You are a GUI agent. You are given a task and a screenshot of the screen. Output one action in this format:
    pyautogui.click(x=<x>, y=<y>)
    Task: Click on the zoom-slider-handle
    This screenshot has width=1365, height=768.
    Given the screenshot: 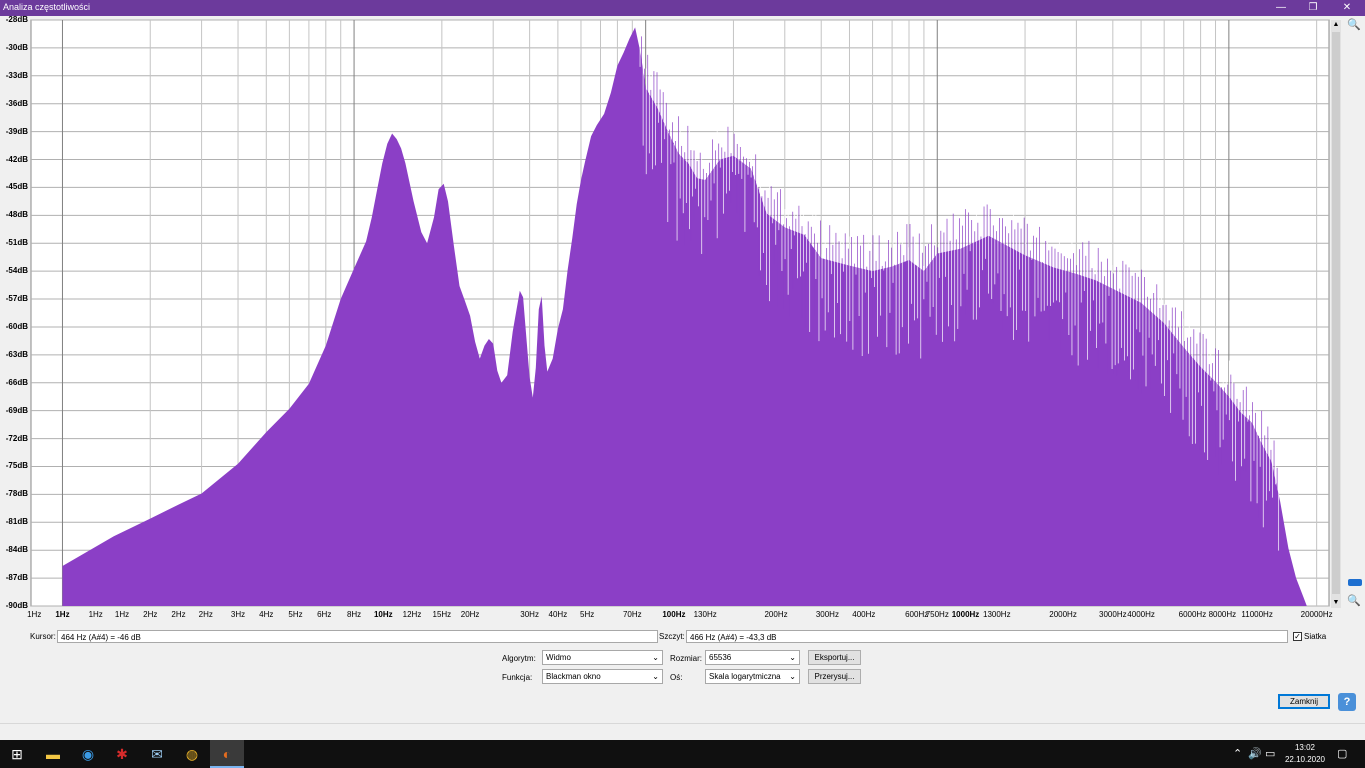 What is the action you would take?
    pyautogui.click(x=1355, y=582)
    